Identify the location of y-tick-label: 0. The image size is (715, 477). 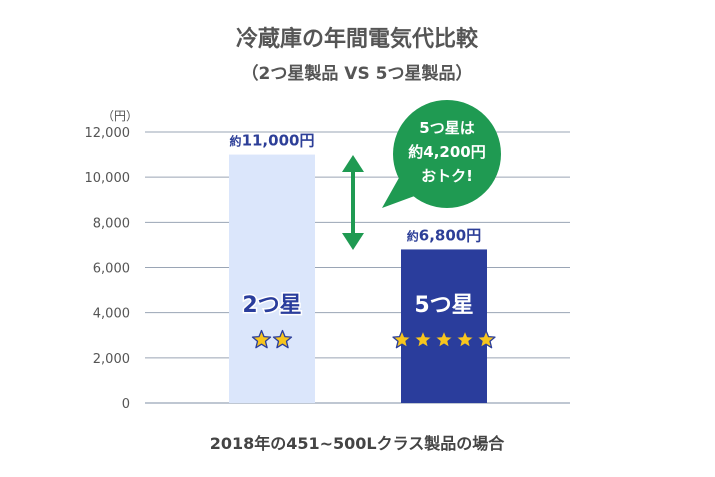
(126, 404).